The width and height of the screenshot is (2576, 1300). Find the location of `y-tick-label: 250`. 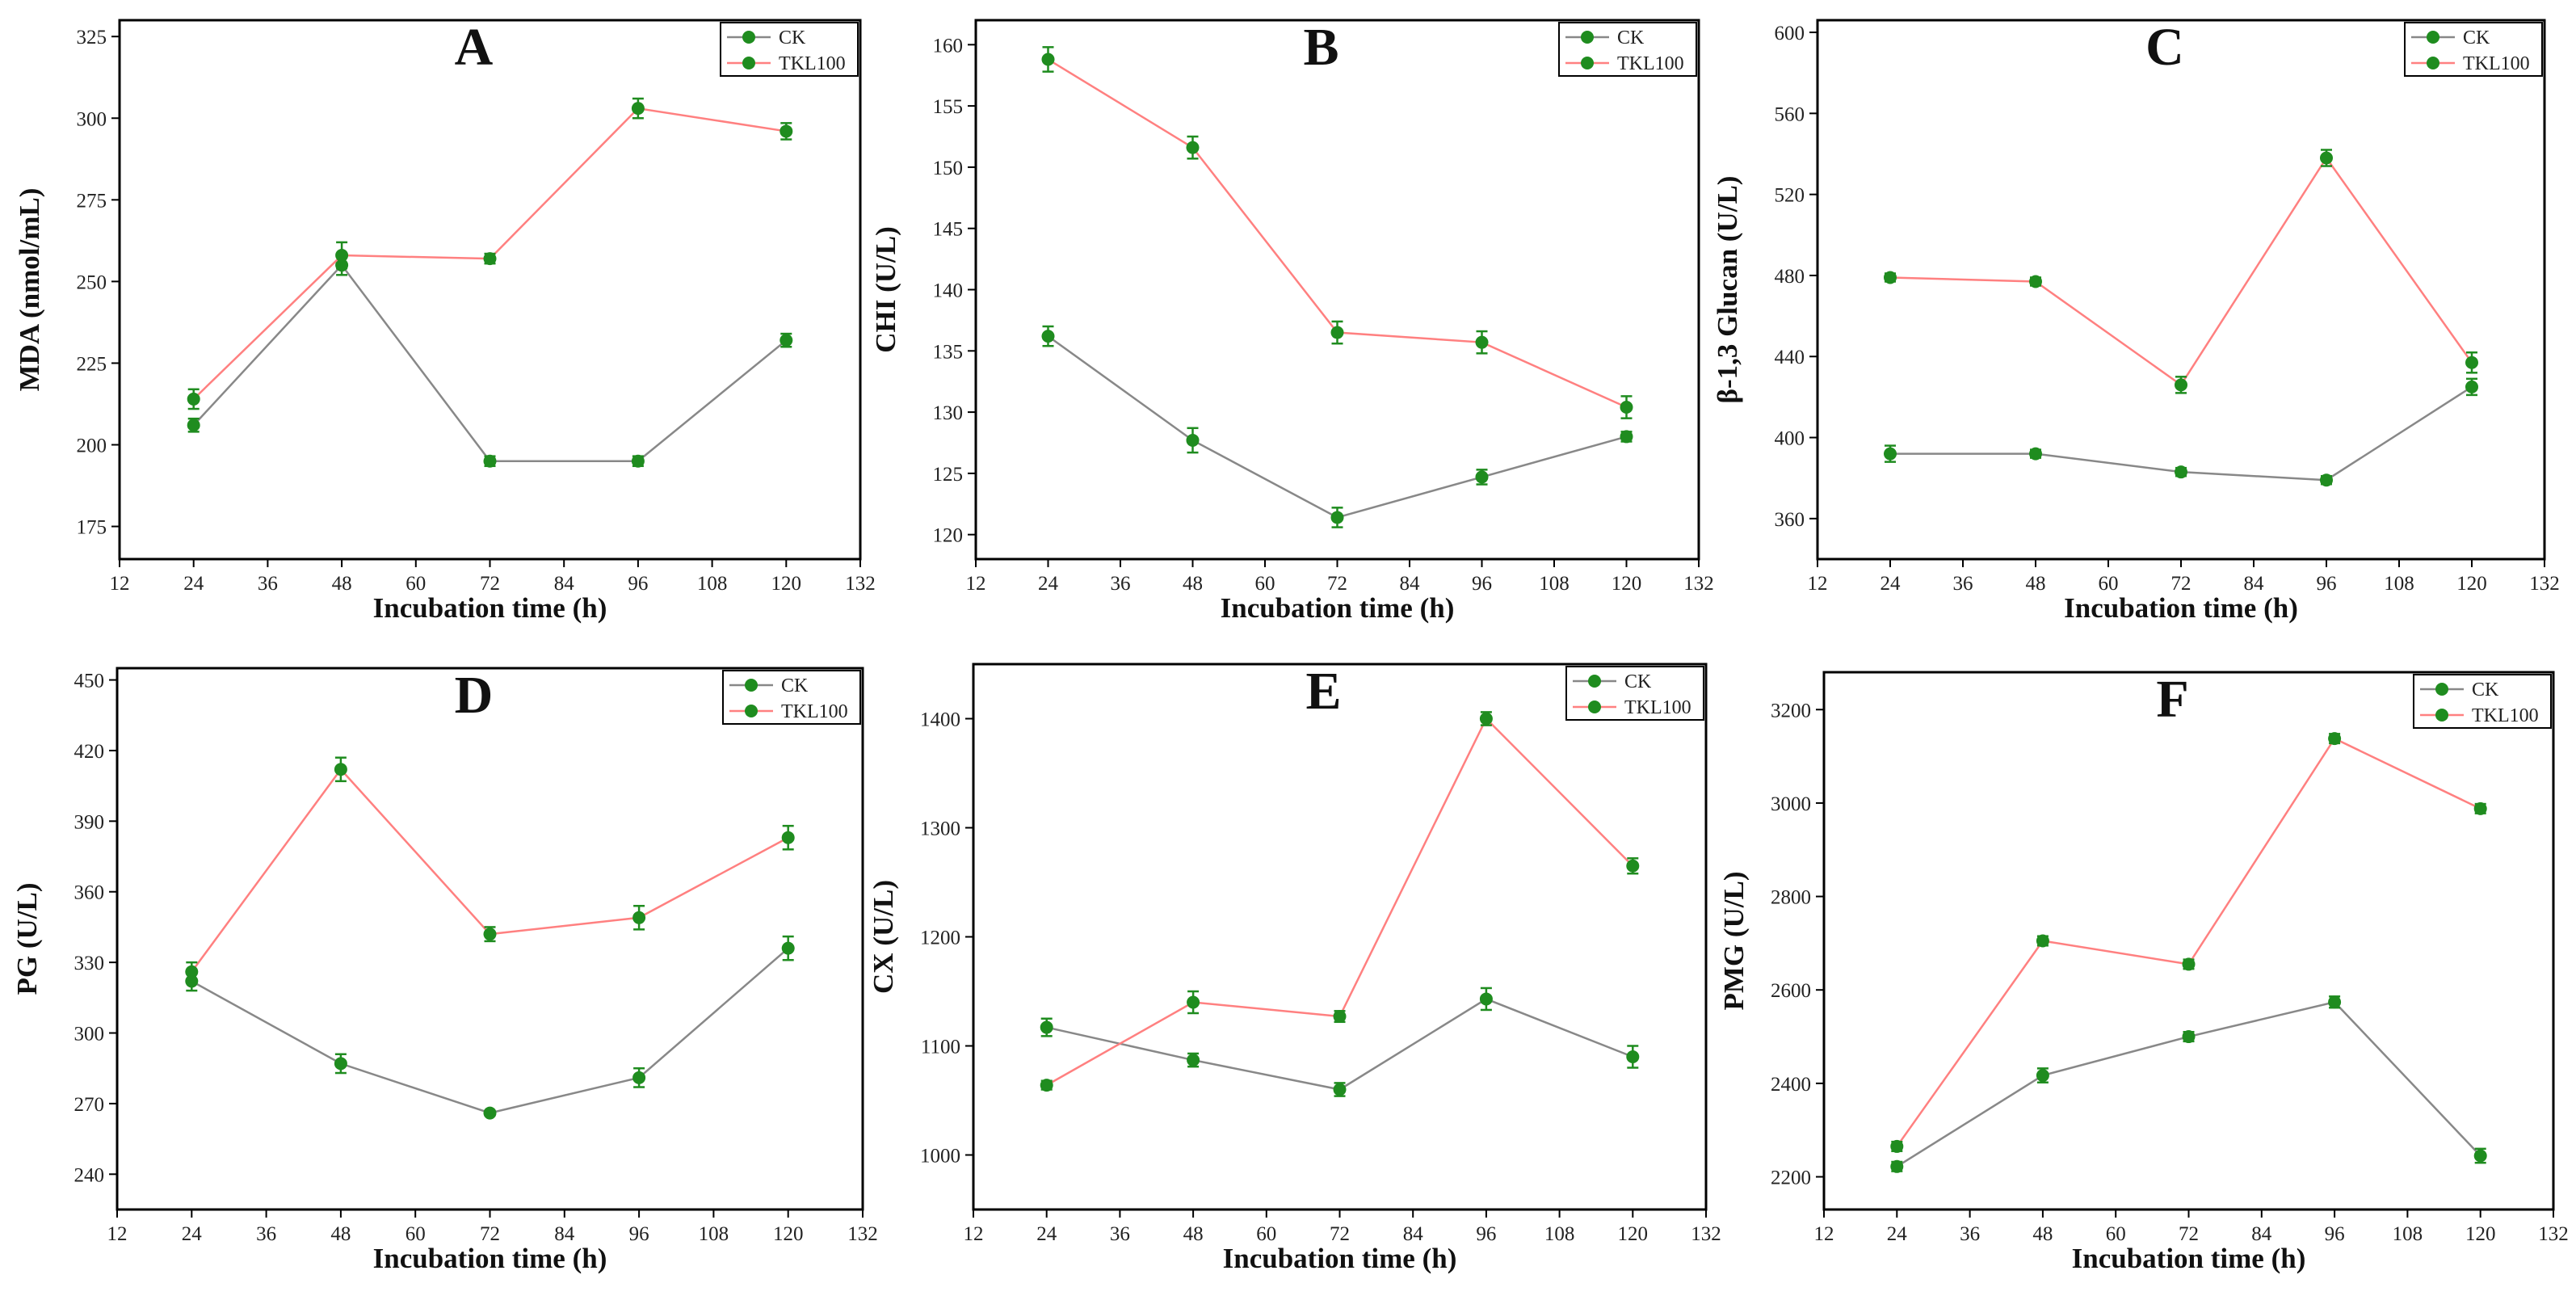

y-tick-label: 250 is located at coordinates (92, 282).